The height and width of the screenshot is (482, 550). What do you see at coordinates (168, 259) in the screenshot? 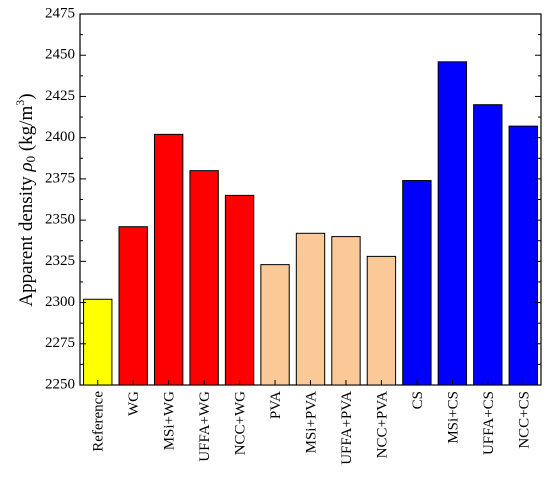
I see `bar-msi-wg` at bounding box center [168, 259].